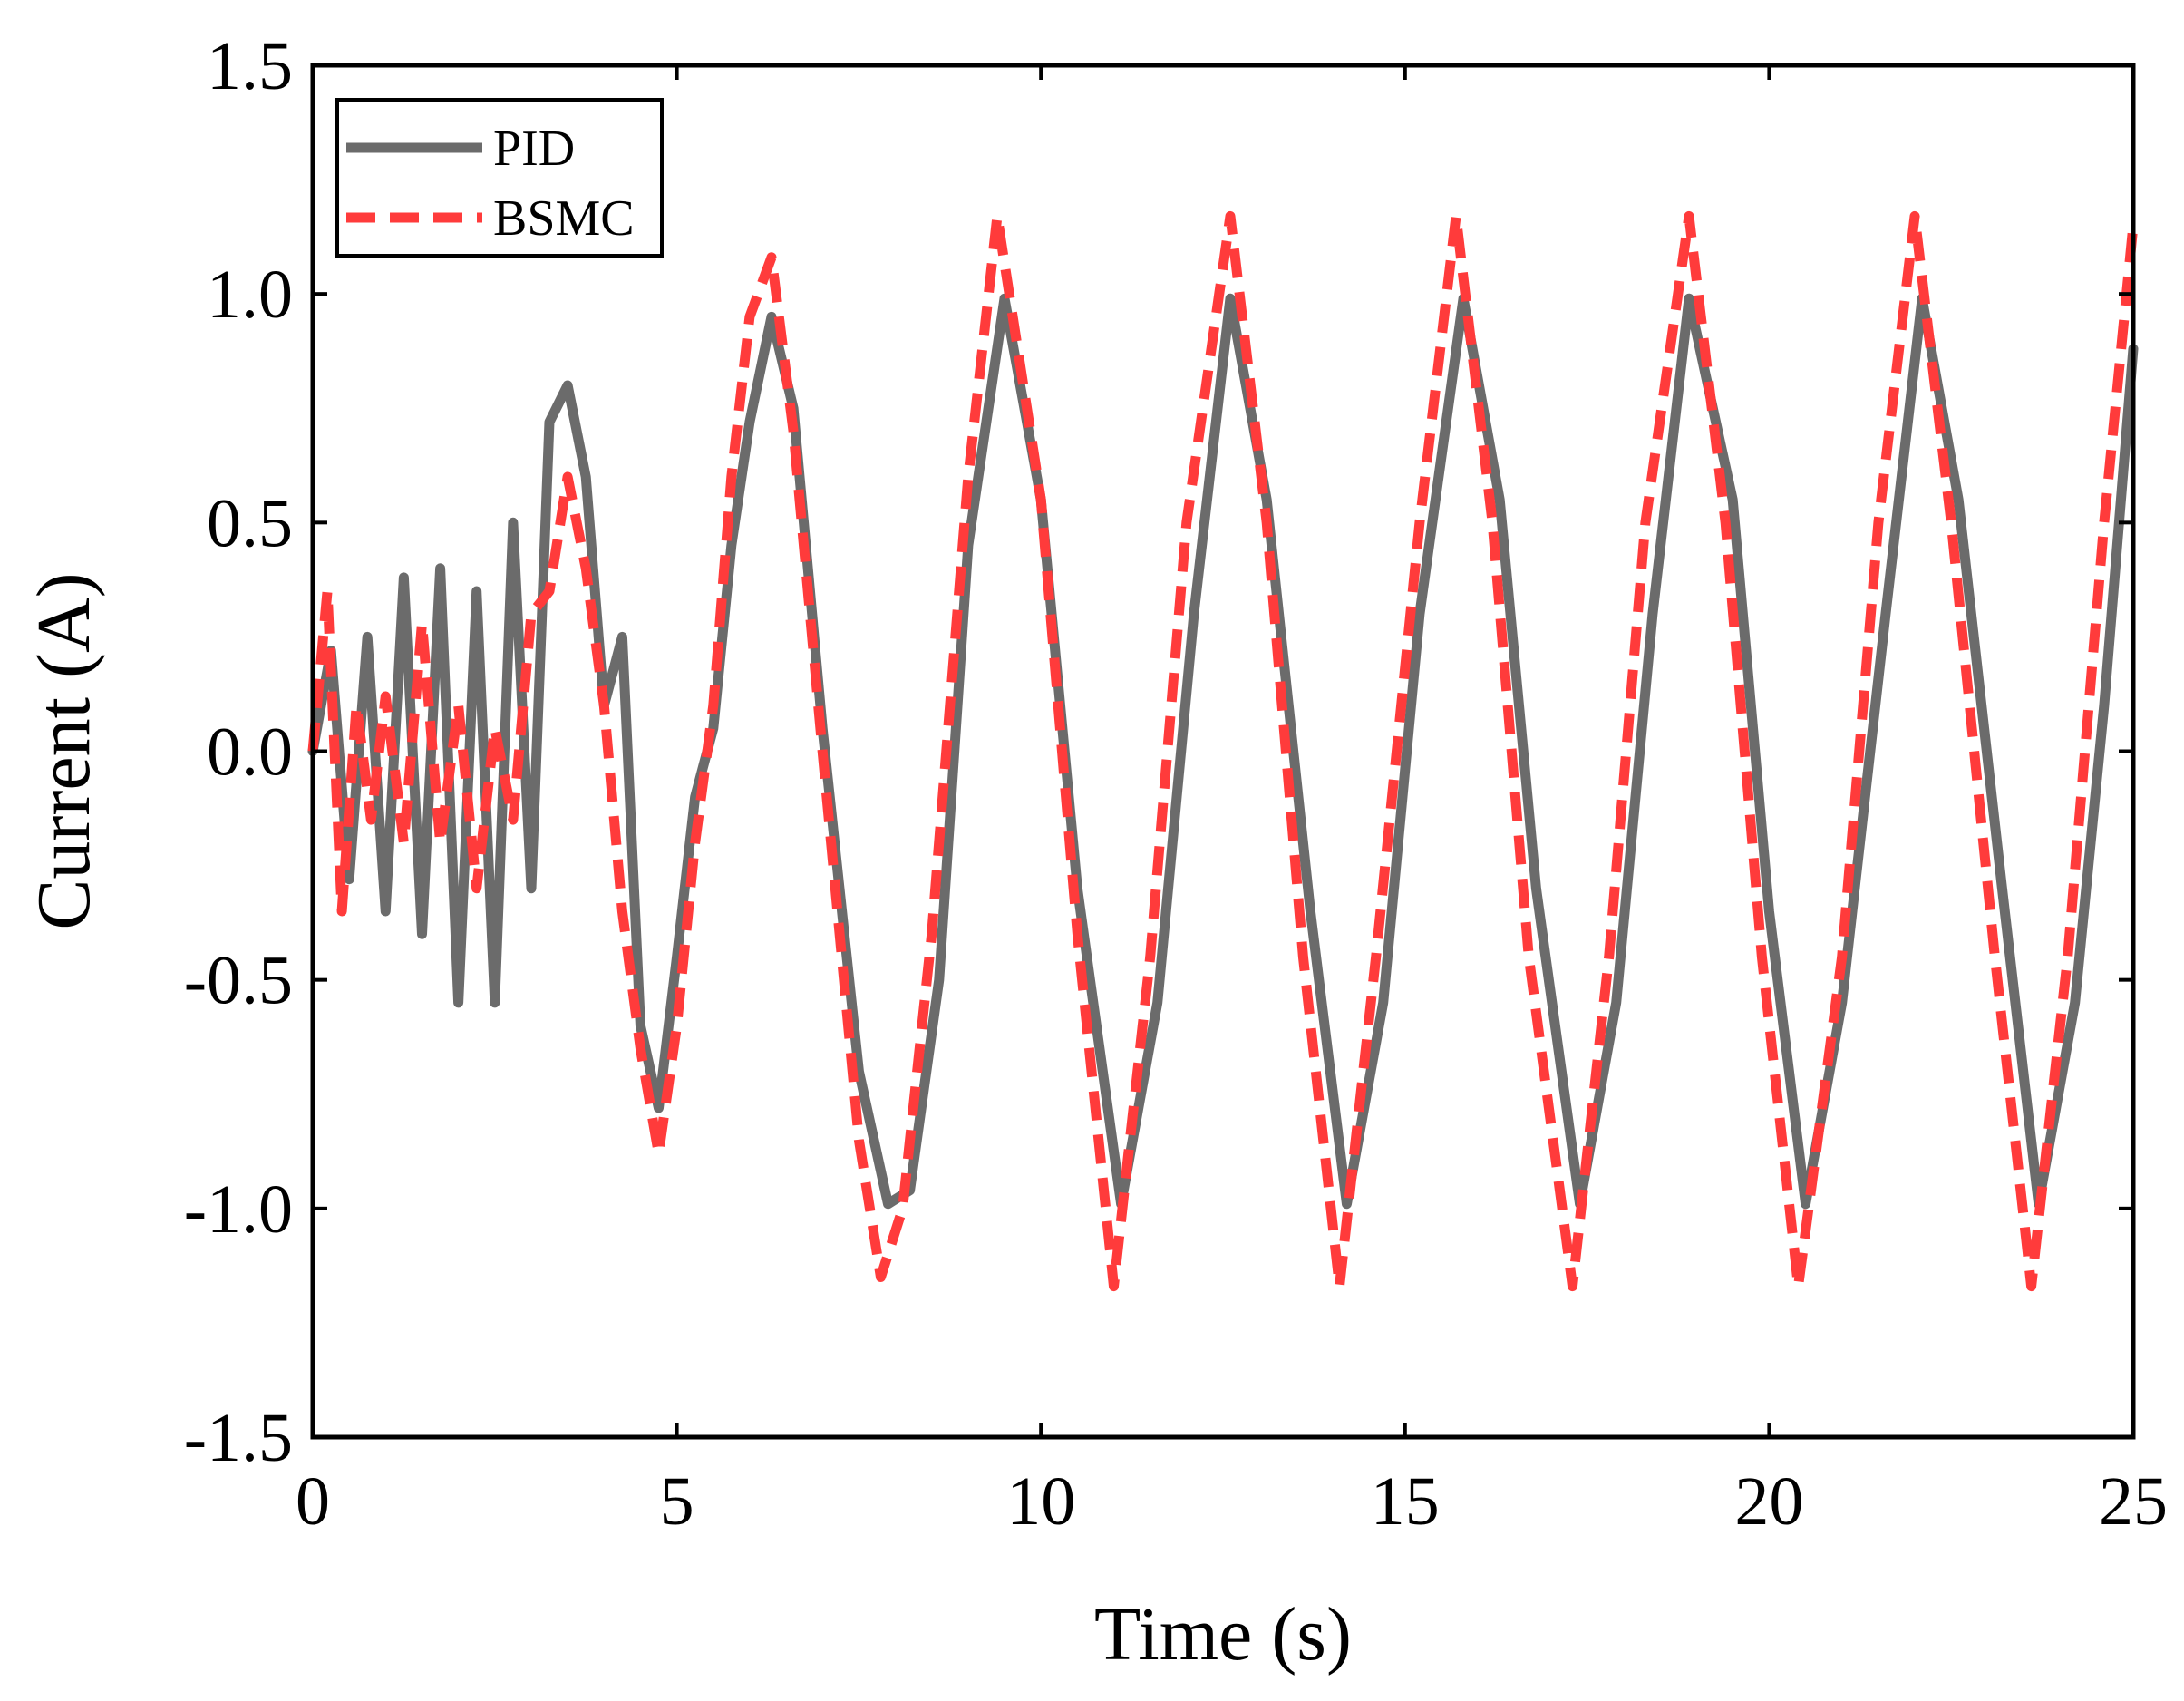 Image resolution: width=2184 pixels, height=1701 pixels. Describe the element at coordinates (250, 66) in the screenshot. I see `y-tick-label: 1.5` at that location.